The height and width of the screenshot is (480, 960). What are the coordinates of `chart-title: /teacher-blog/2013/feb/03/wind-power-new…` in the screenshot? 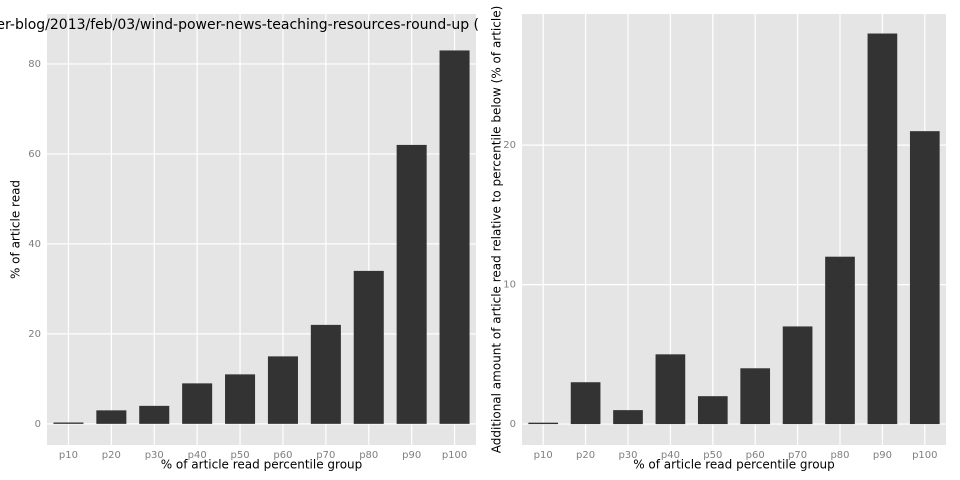 It's located at (239, 25).